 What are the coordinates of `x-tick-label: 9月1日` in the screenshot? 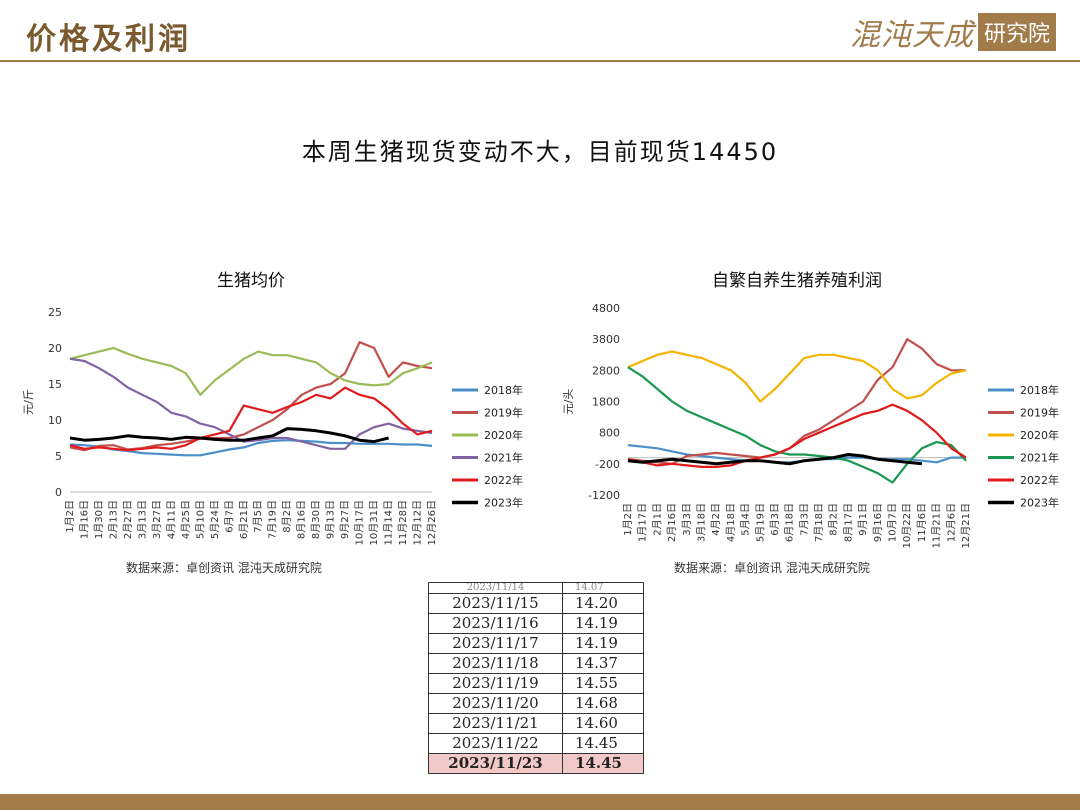 It's located at (863, 519).